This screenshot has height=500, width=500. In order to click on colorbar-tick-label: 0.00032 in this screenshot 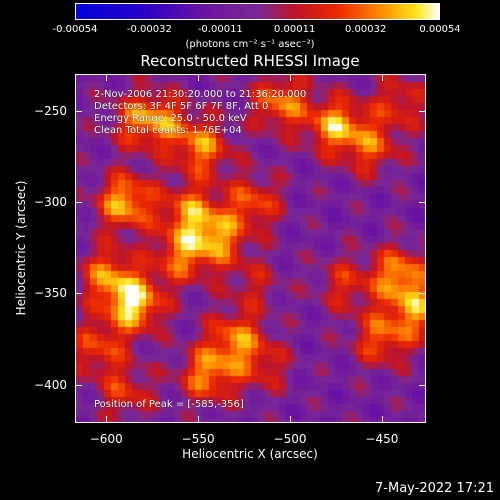, I will do `click(365, 29)`.